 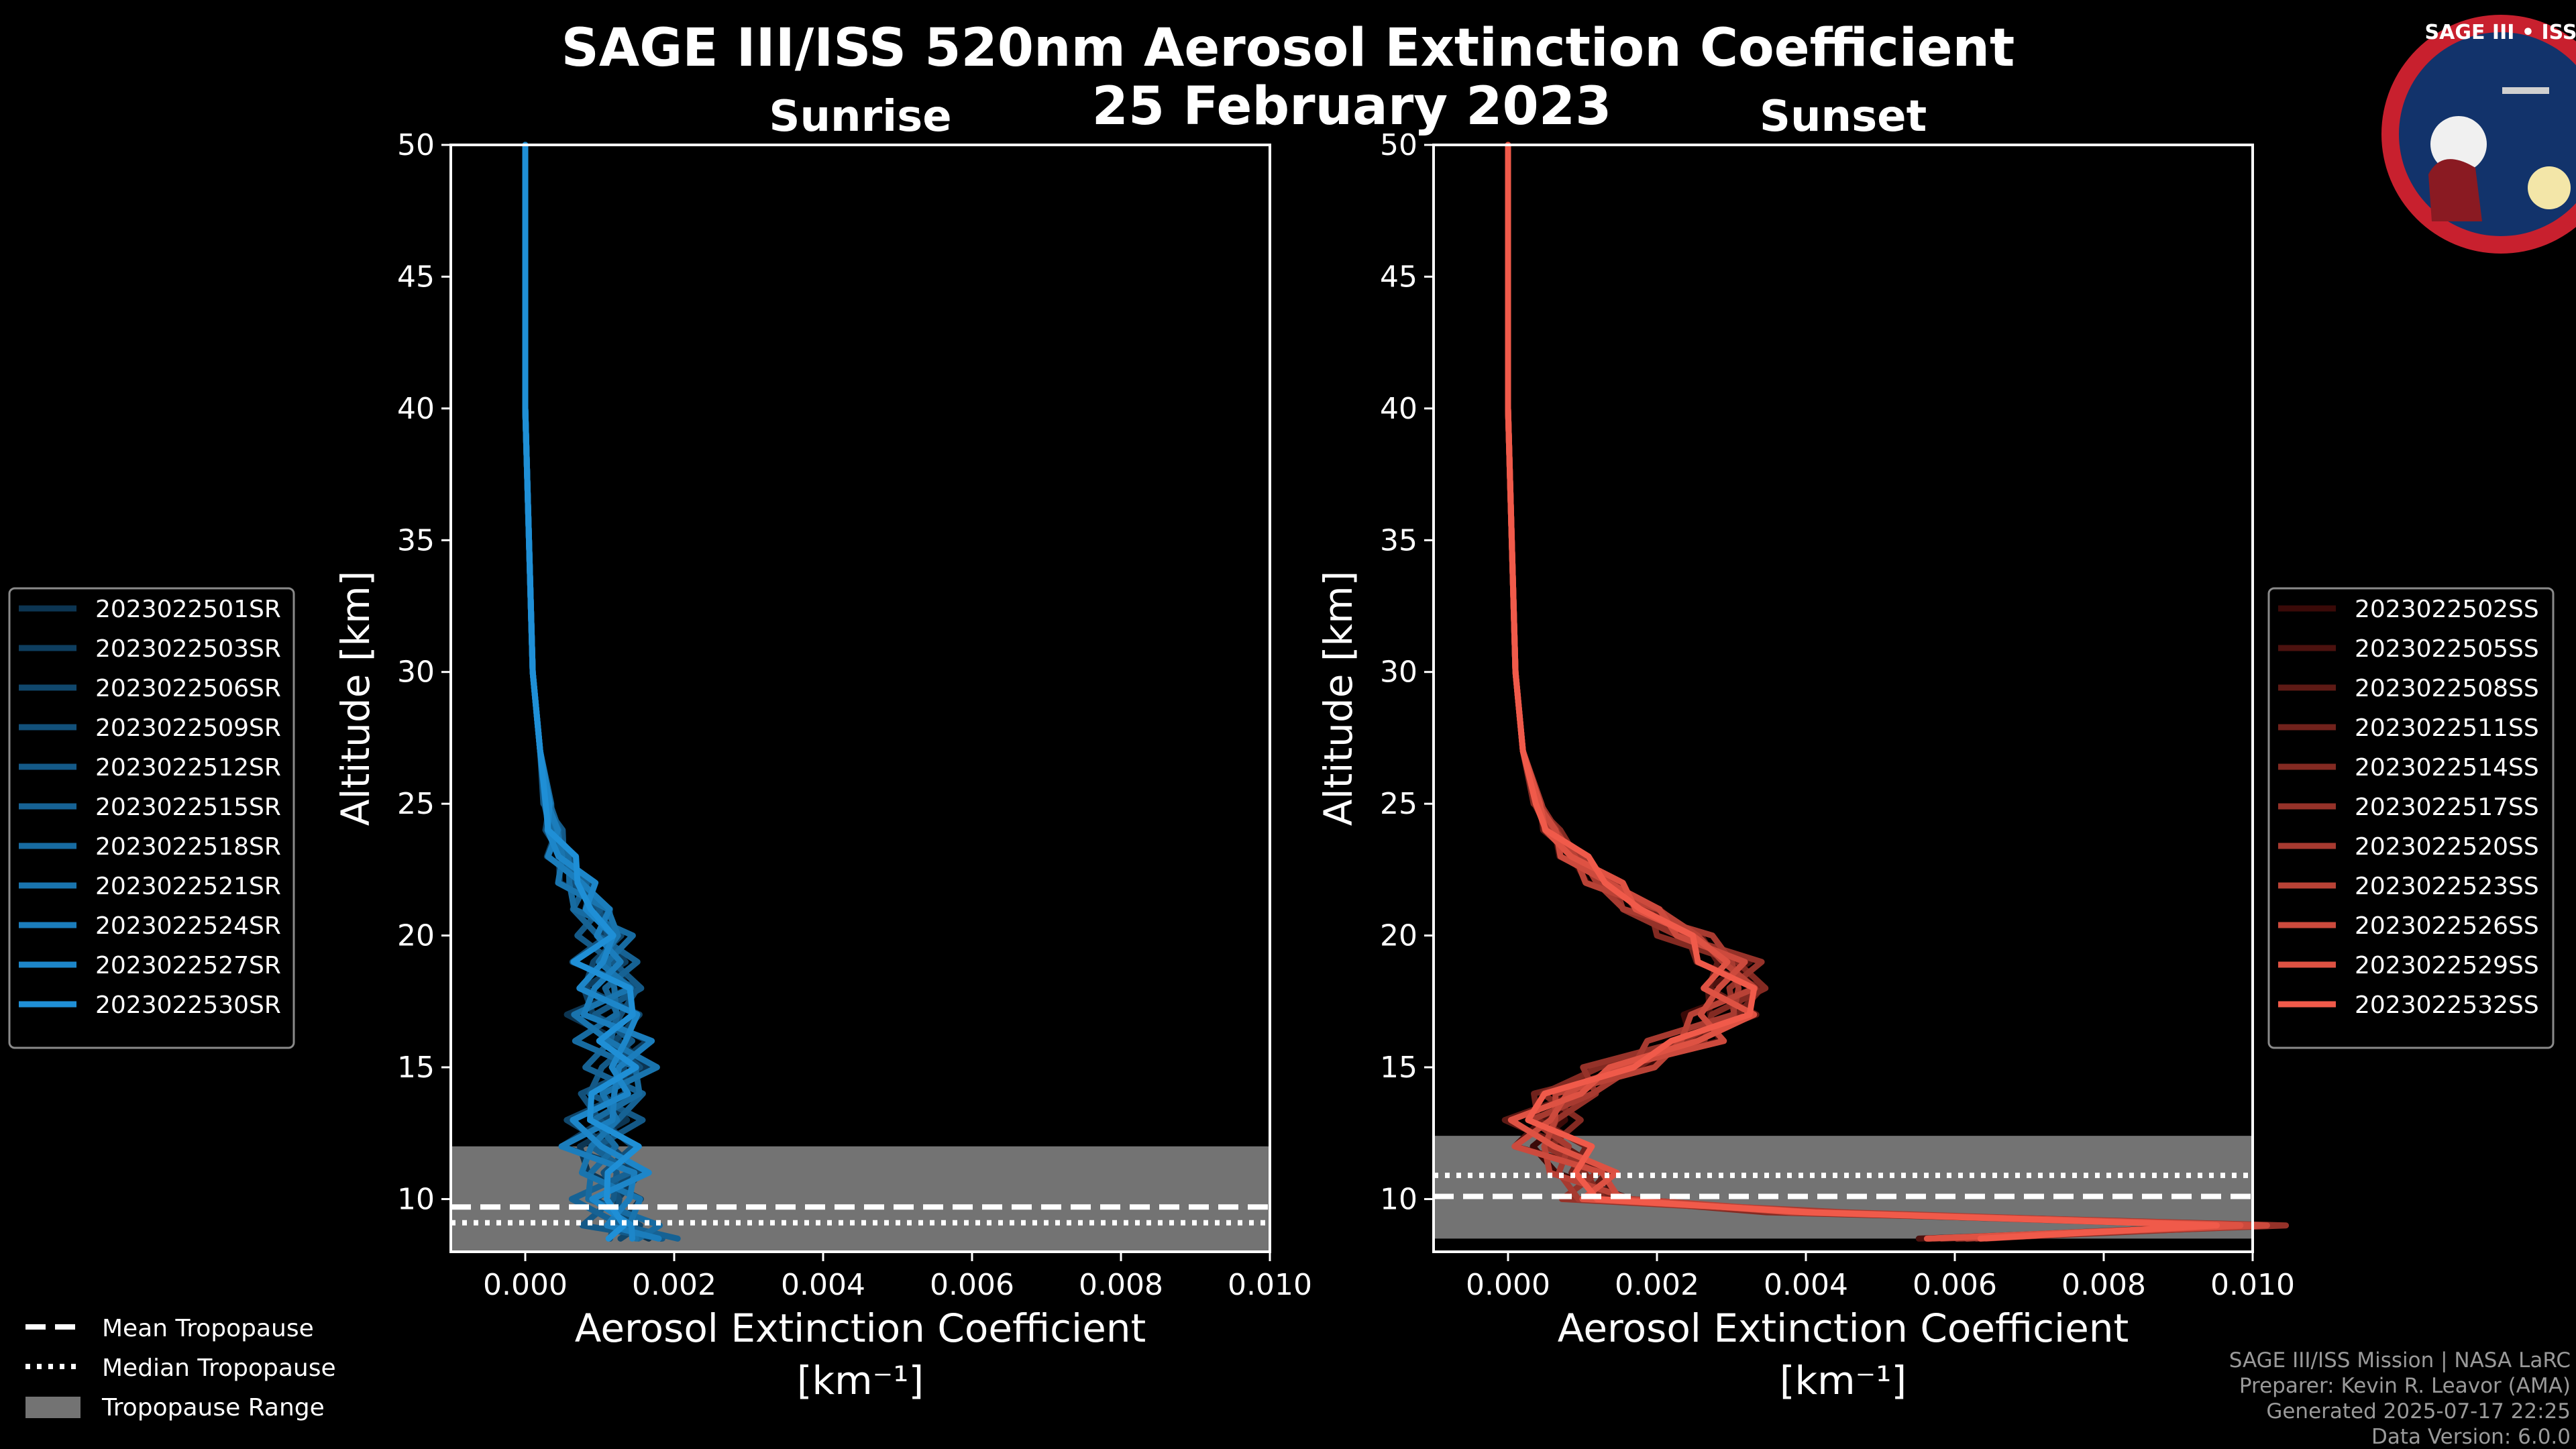 What do you see at coordinates (2447, 807) in the screenshot?
I see `legend-entry: 2023022517SS` at bounding box center [2447, 807].